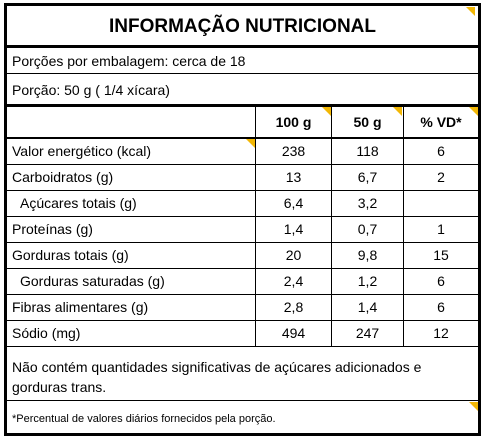  I want to click on table-row: Carboidratos (g) 13 6,7 2, so click(242, 178).